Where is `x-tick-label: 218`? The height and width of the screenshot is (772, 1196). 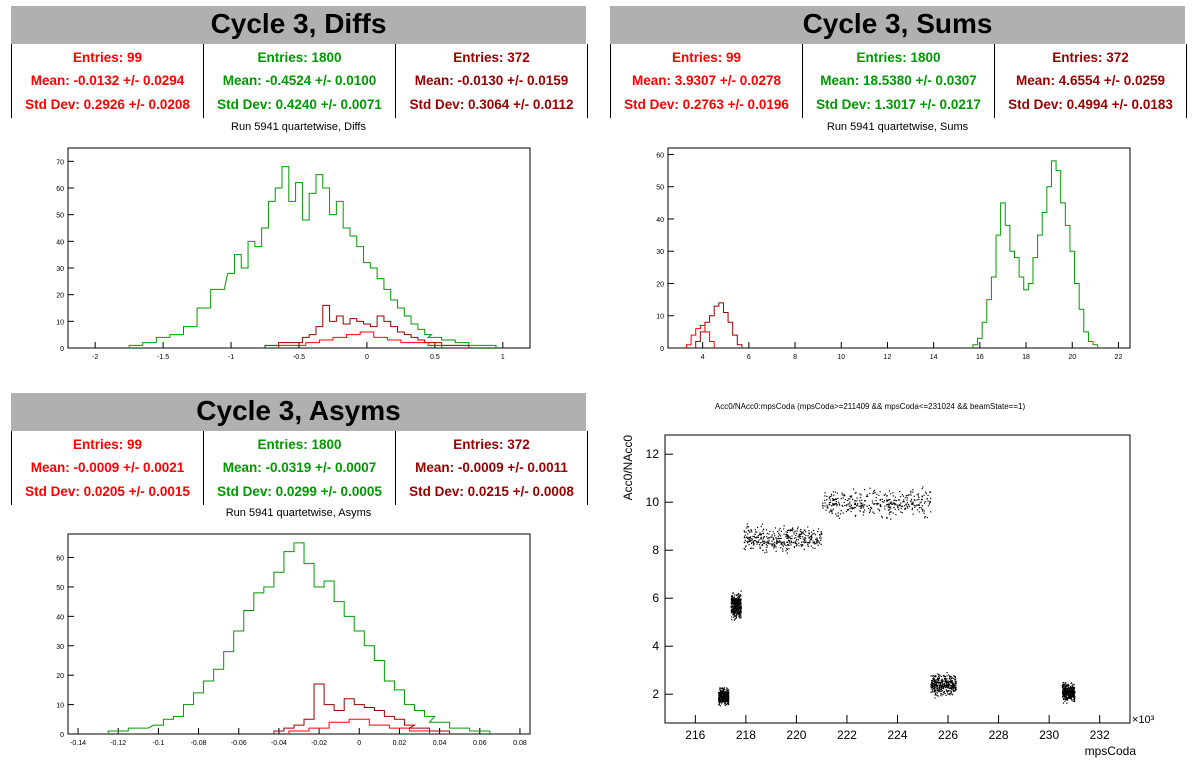
x-tick-label: 218 is located at coordinates (746, 735).